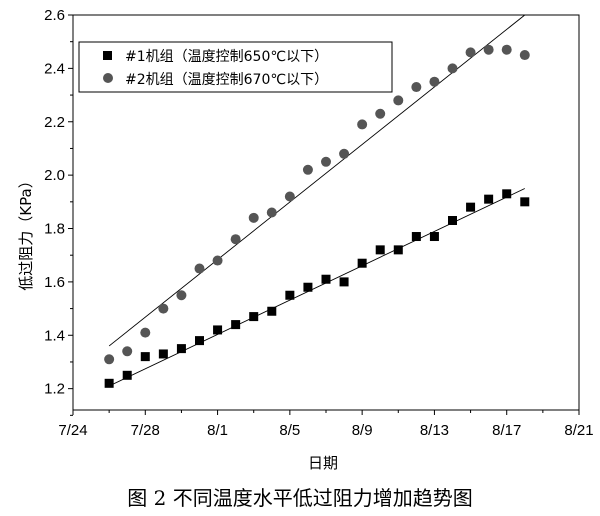 Image resolution: width=600 pixels, height=516 pixels. I want to click on y-axis-title: 低过阻力（KPa）, so click(26, 231).